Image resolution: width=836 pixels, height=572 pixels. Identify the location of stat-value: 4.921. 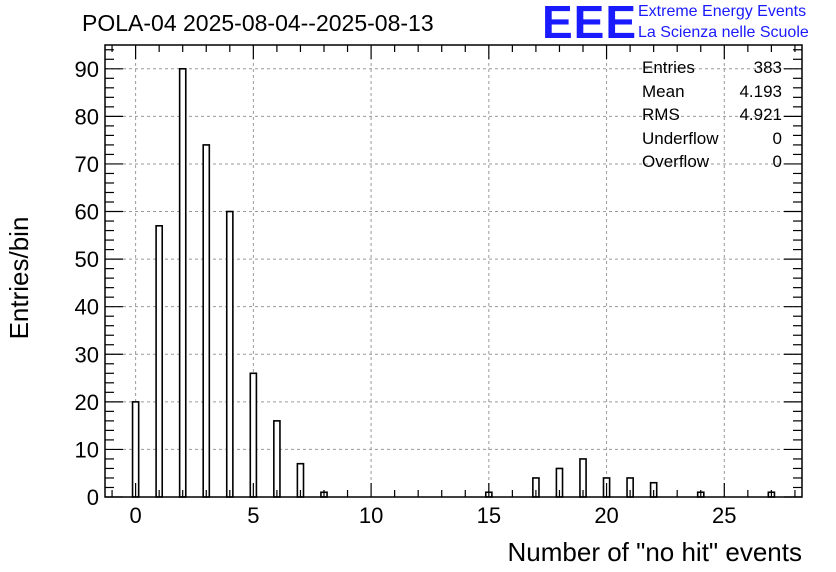
(760, 114).